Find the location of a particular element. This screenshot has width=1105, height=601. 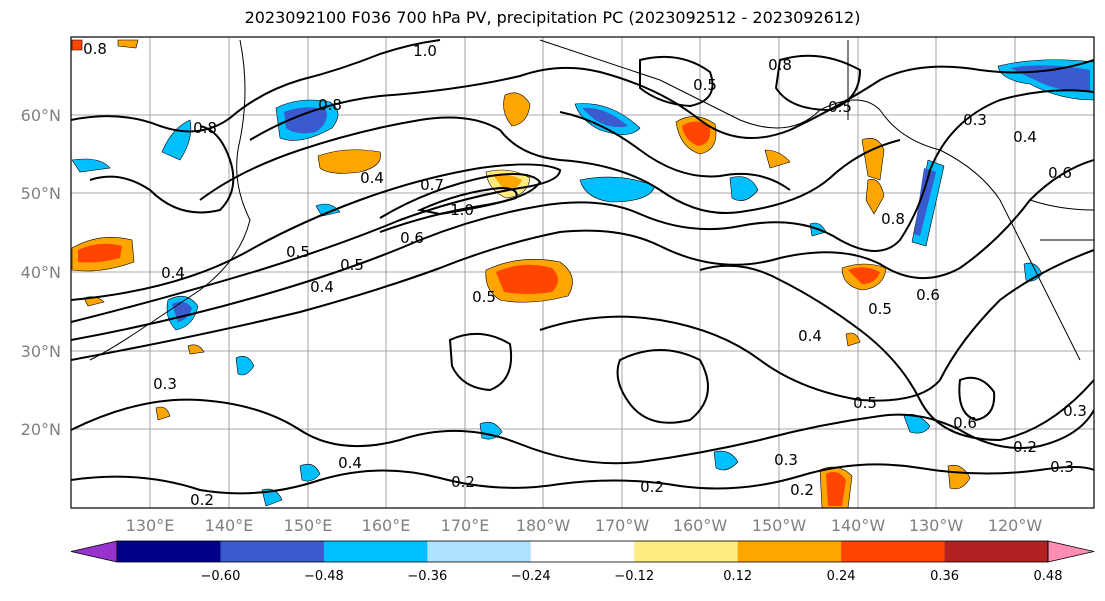

lon-label: 130°E is located at coordinates (150, 525).